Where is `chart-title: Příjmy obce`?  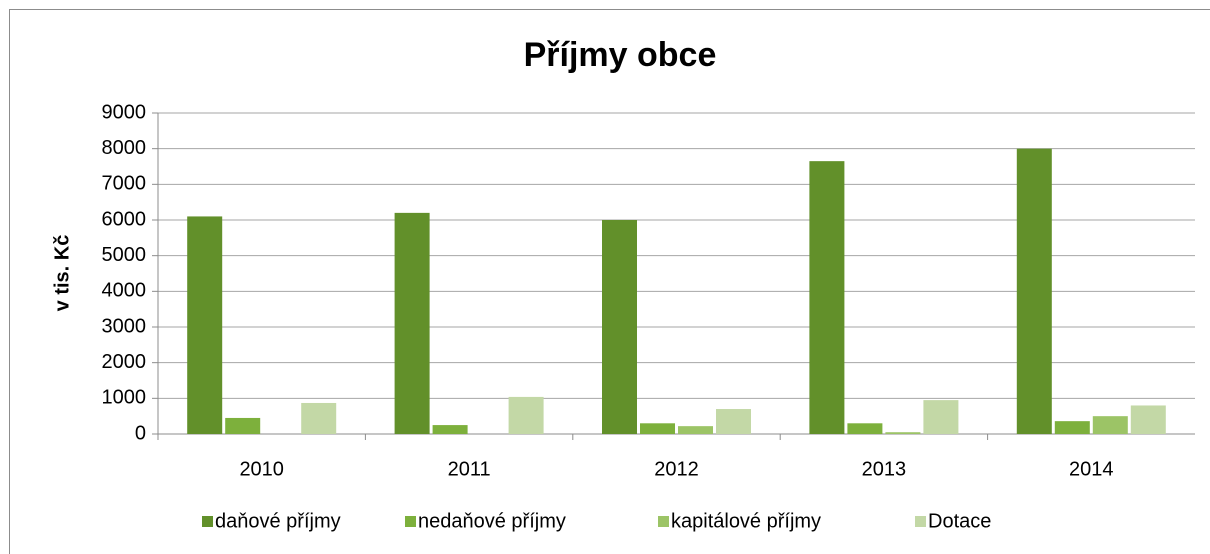
chart-title: Příjmy obce is located at coordinates (620, 55).